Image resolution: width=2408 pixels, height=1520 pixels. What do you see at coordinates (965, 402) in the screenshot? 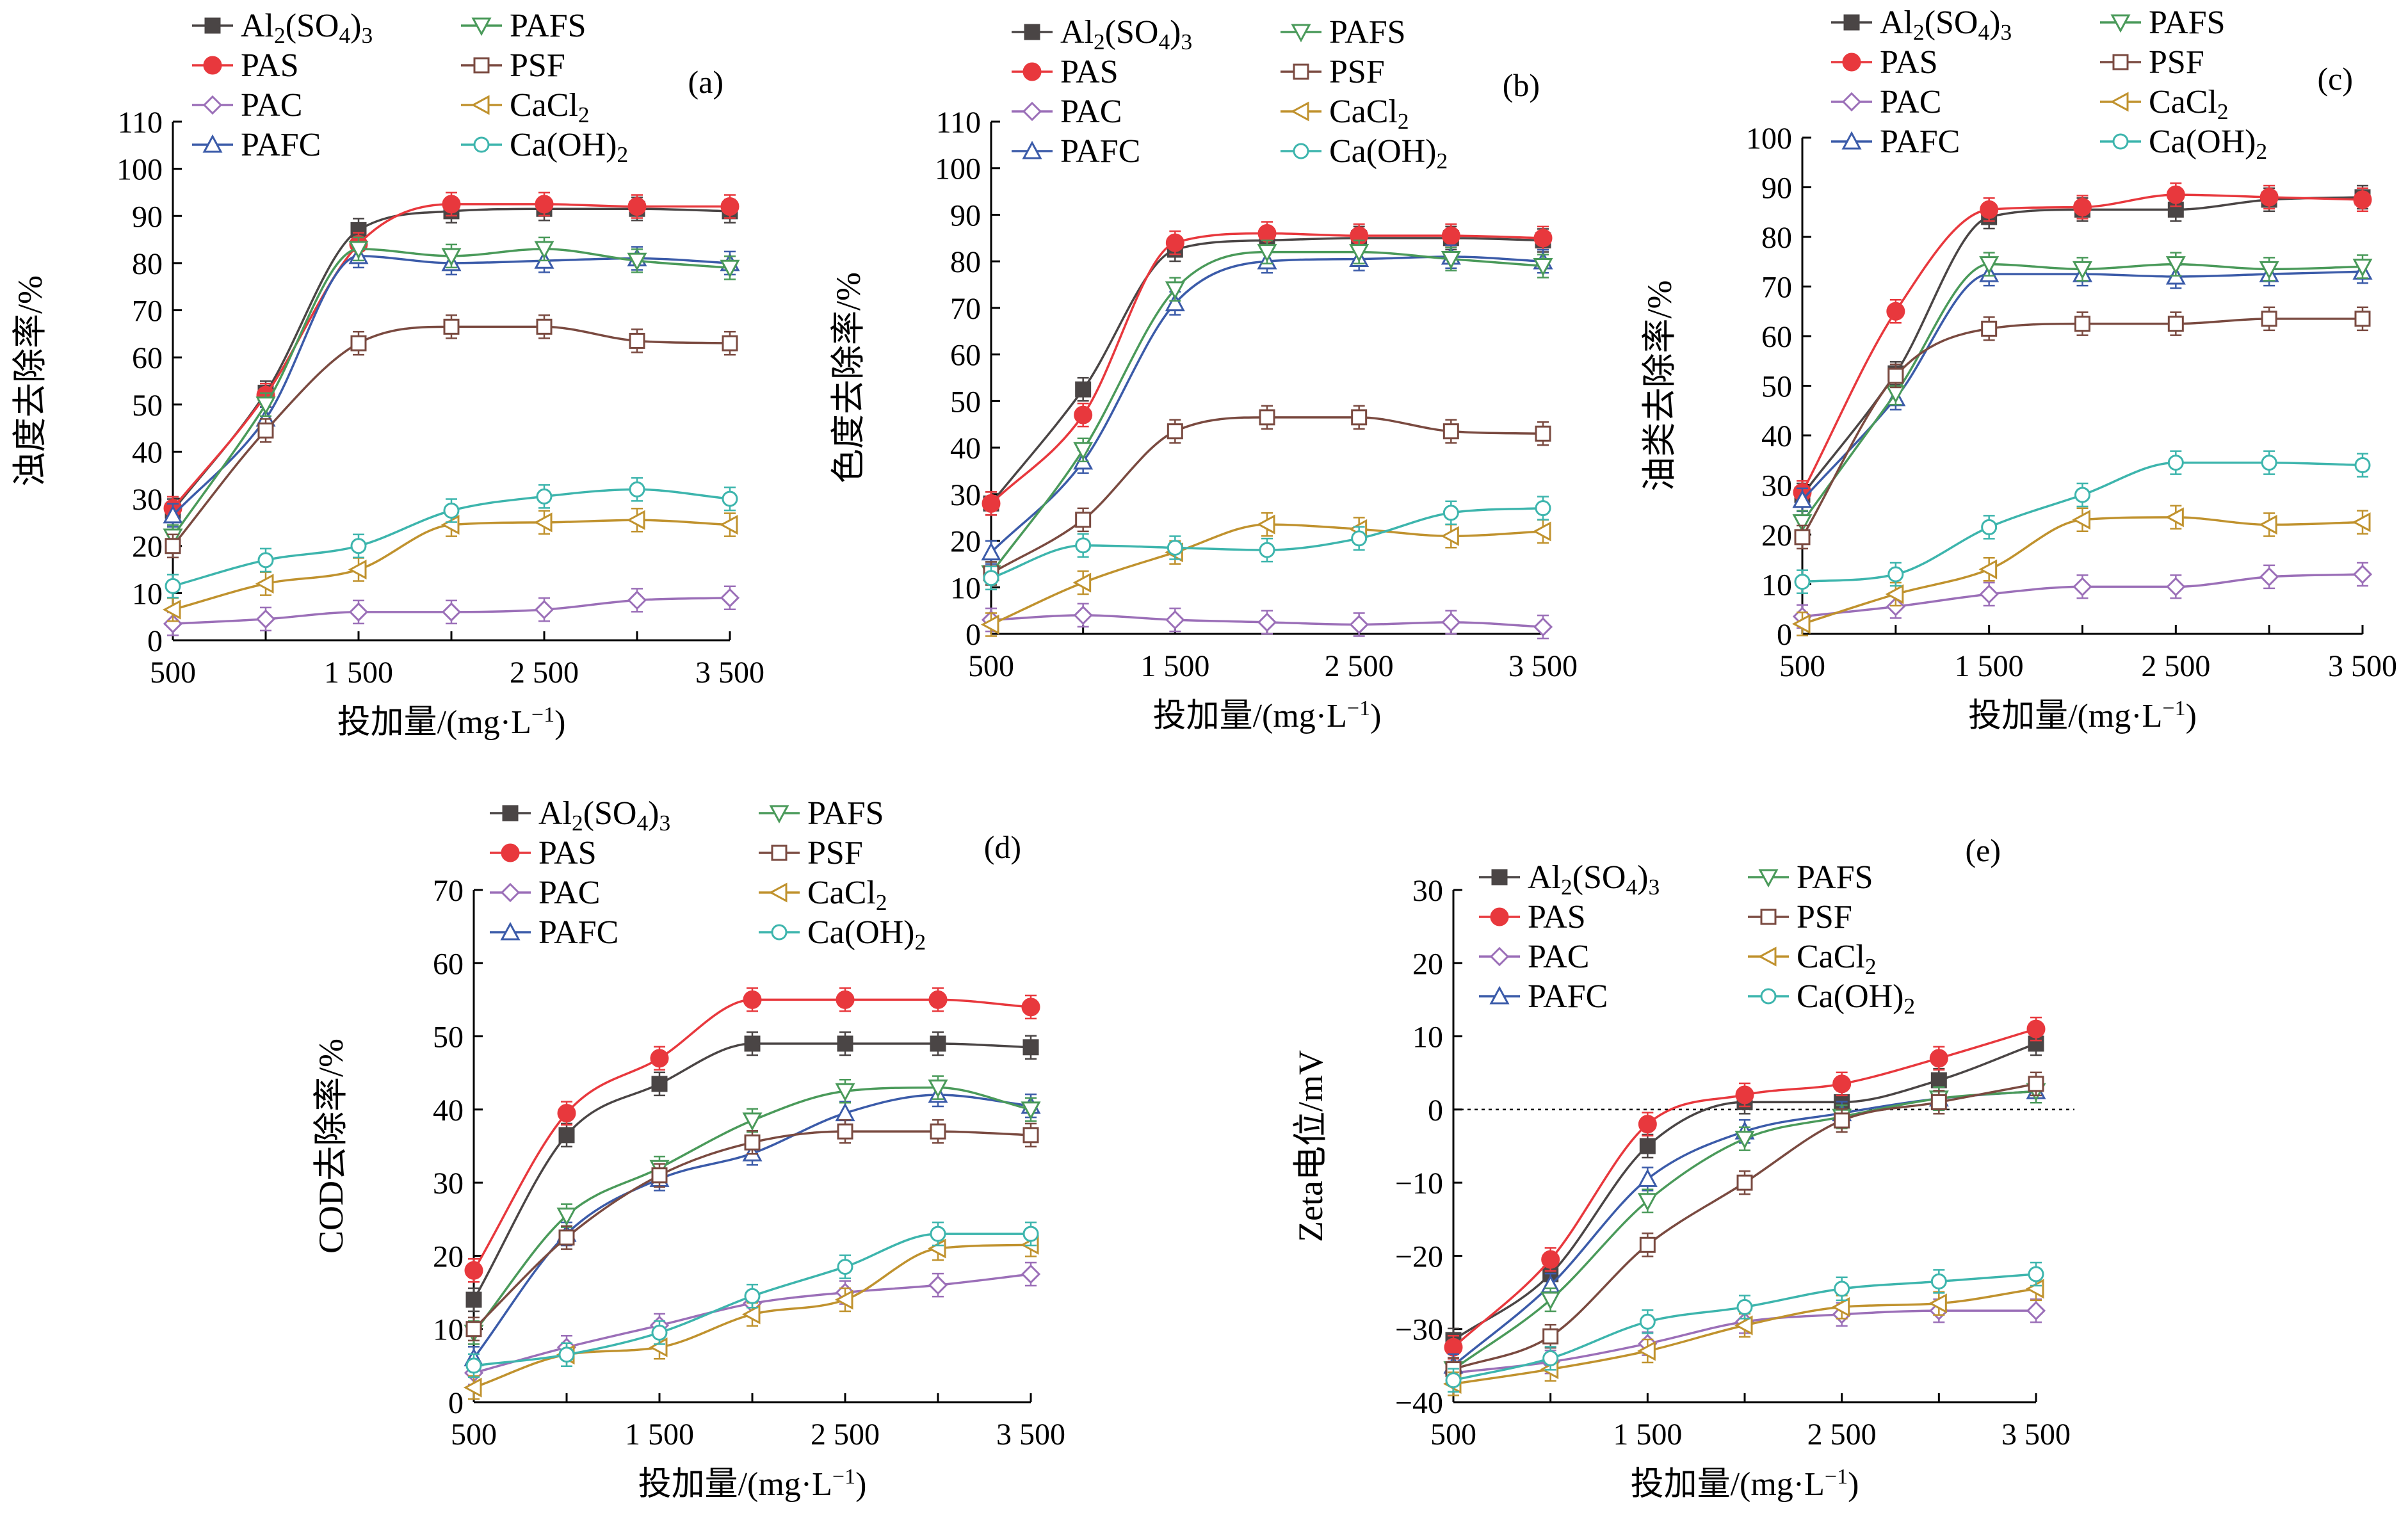
I see `y-tick-label: 50` at bounding box center [965, 402].